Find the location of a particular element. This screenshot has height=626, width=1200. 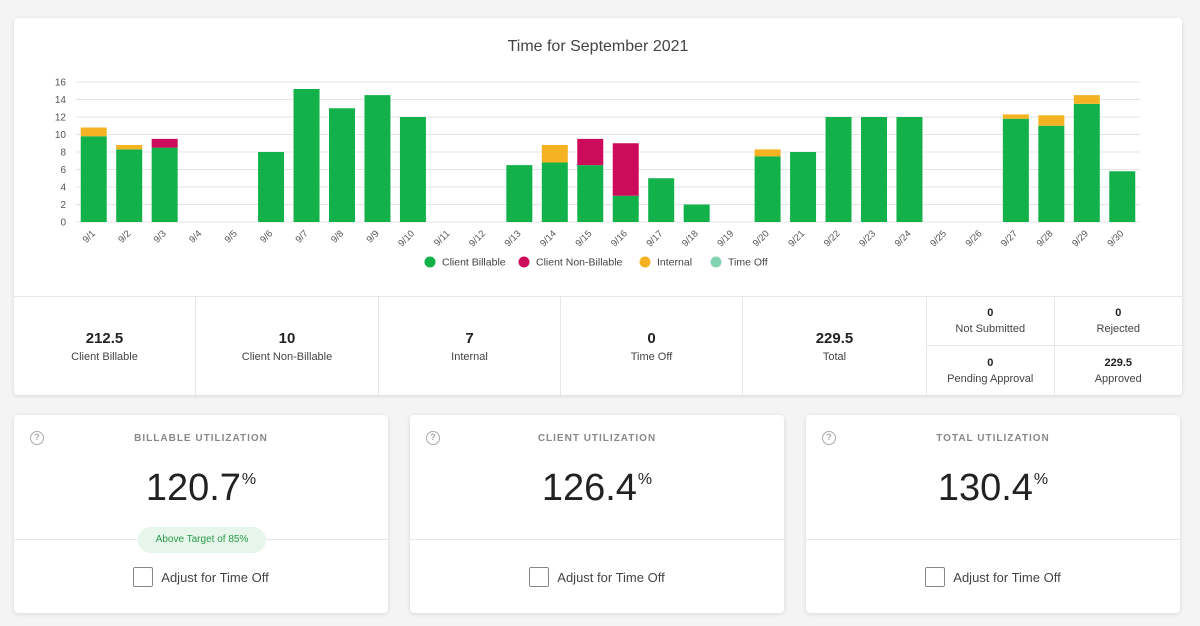

summary-label: Client Non-Billable is located at coordinates (287, 356).